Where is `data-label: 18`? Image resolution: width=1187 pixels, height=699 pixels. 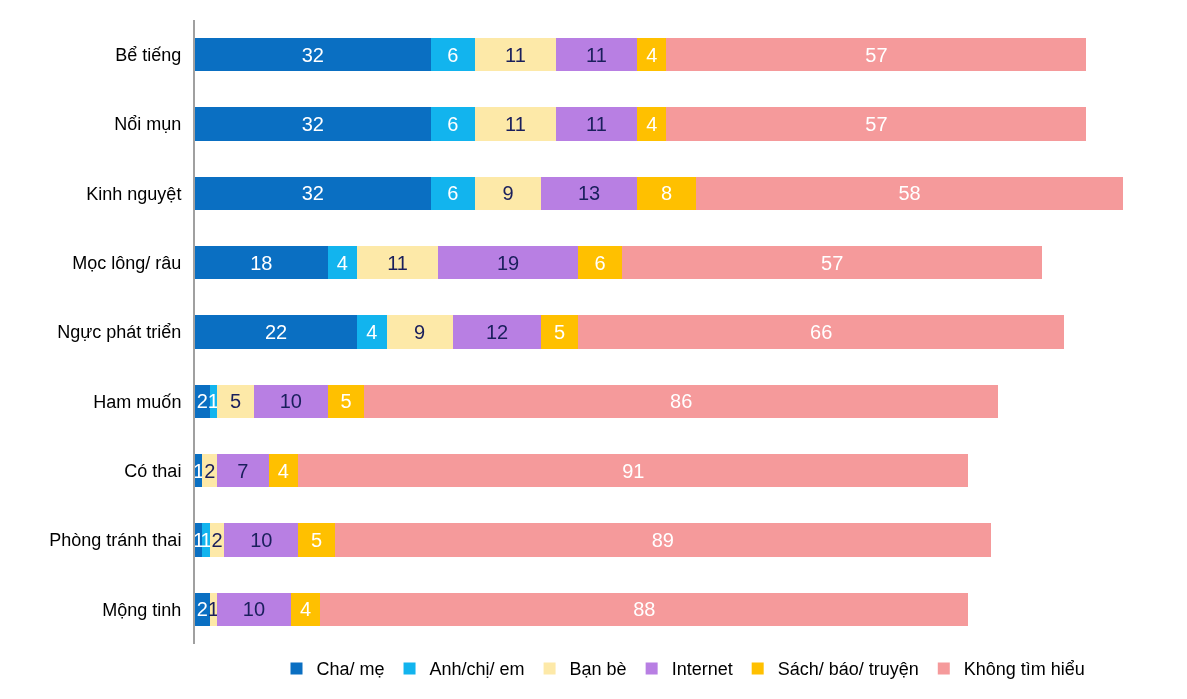 data-label: 18 is located at coordinates (261, 262).